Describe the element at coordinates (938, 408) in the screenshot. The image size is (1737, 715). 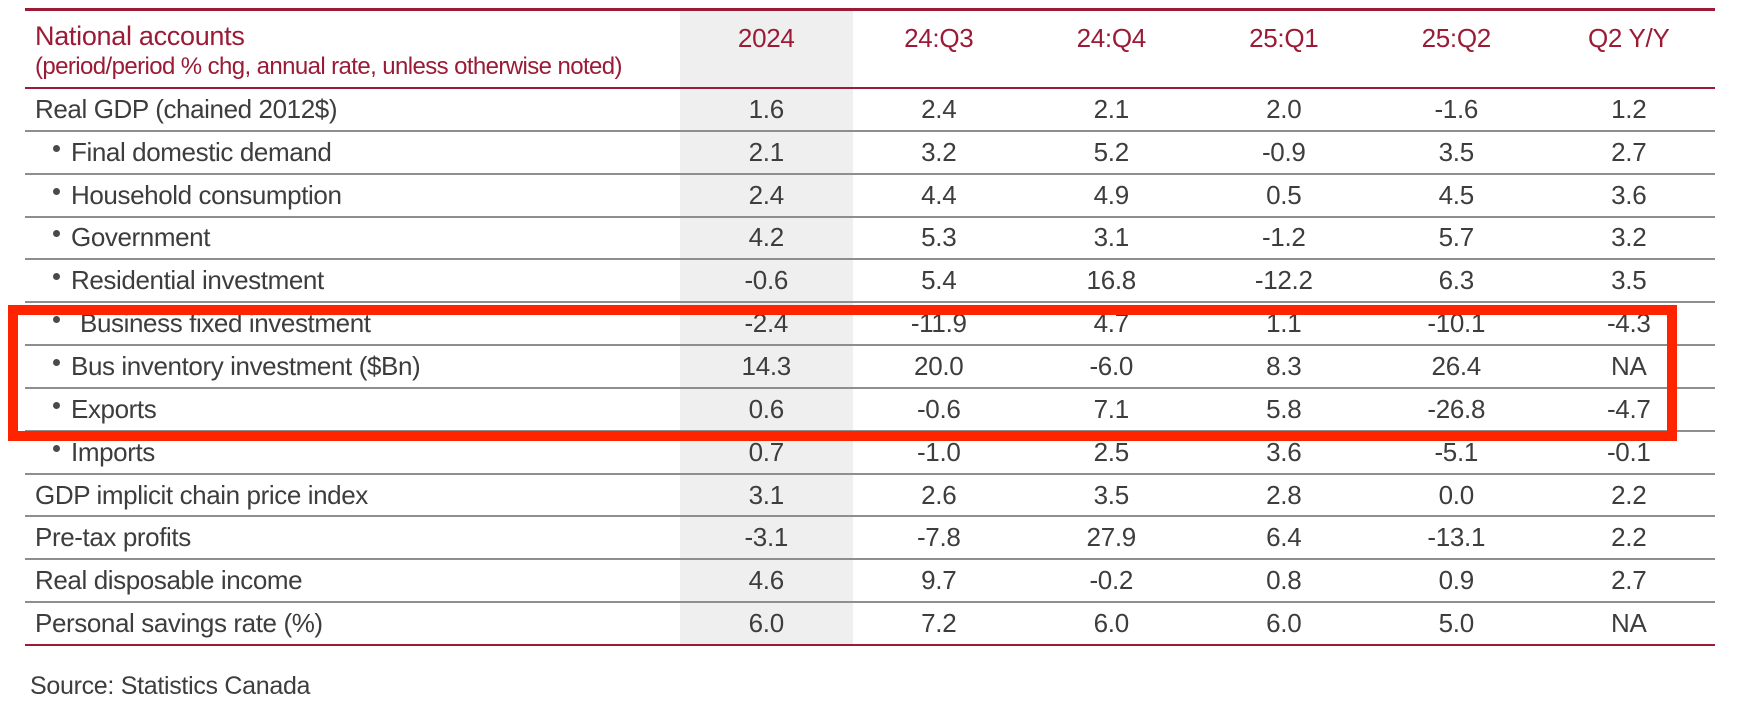
I see `value-cell: -0.6` at that location.